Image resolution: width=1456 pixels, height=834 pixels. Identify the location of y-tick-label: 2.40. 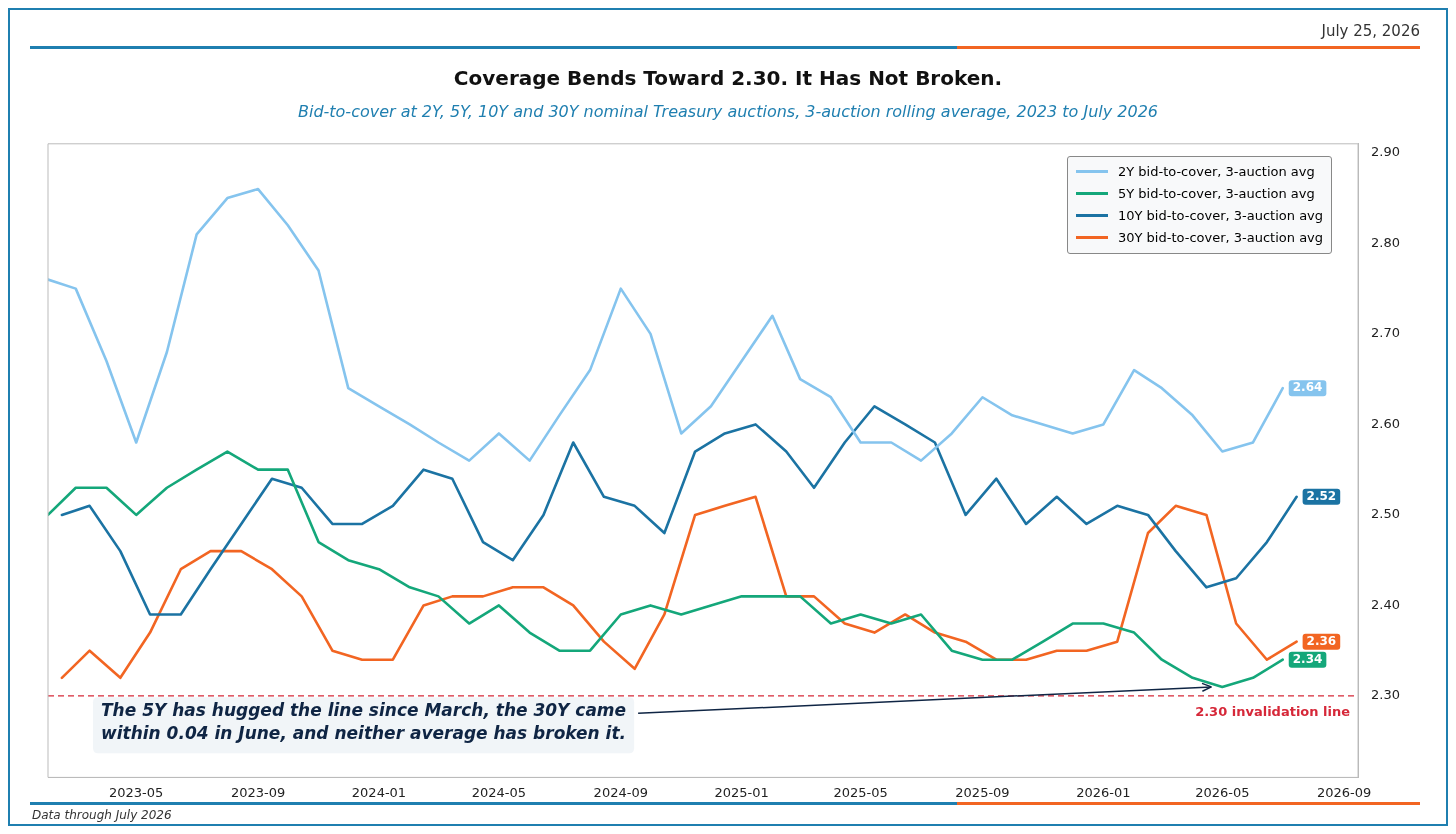
(1386, 604).